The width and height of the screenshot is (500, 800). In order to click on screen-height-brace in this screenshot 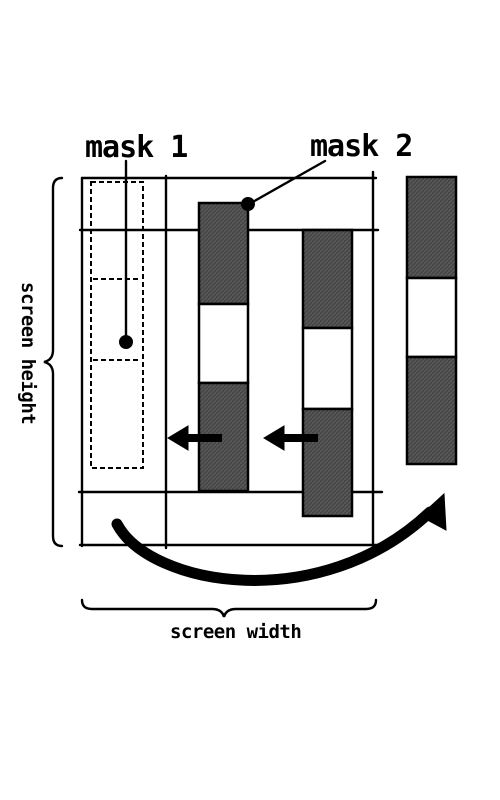, I will do `click(53, 362)`.